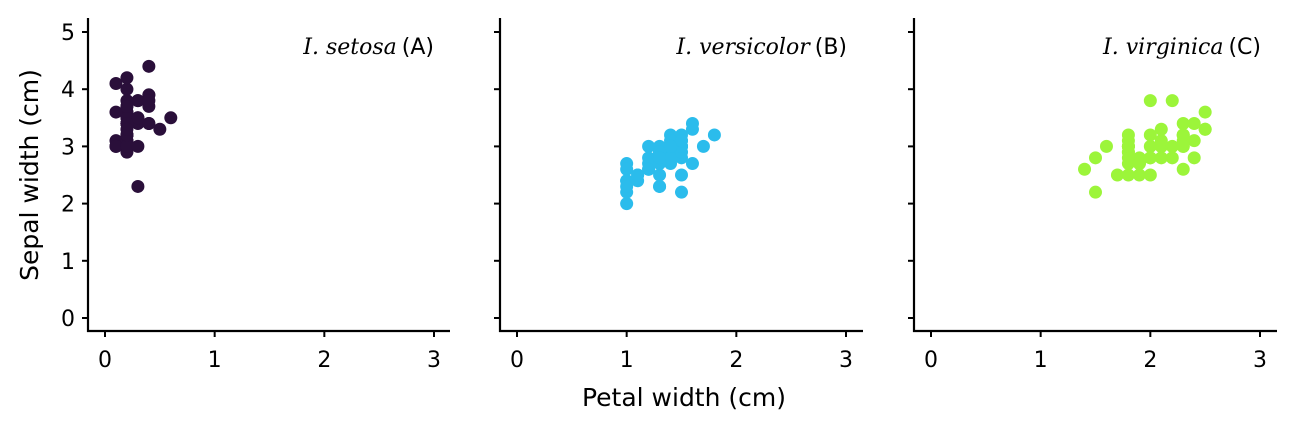  Describe the element at coordinates (29, 175) in the screenshot. I see `y-axis-title: Sepal width (cm)` at that location.